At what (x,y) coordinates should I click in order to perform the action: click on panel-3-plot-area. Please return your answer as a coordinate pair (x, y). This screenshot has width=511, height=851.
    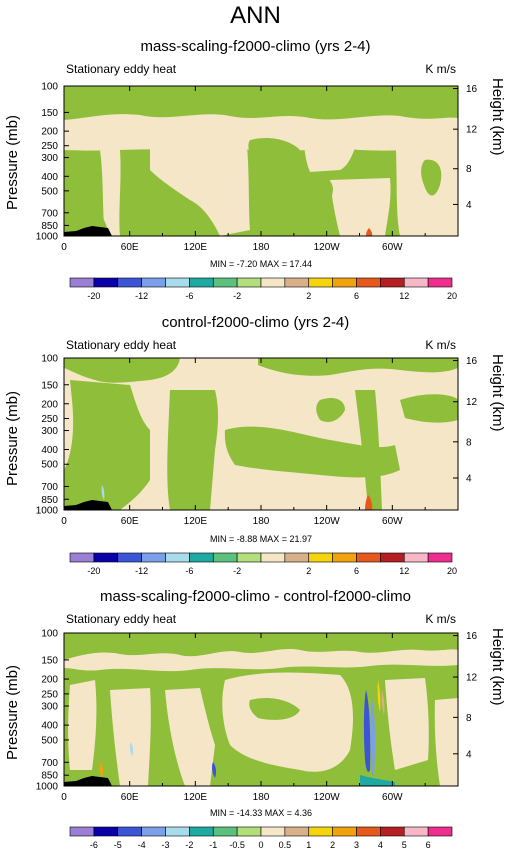
    Looking at the image, I should click on (261, 709).